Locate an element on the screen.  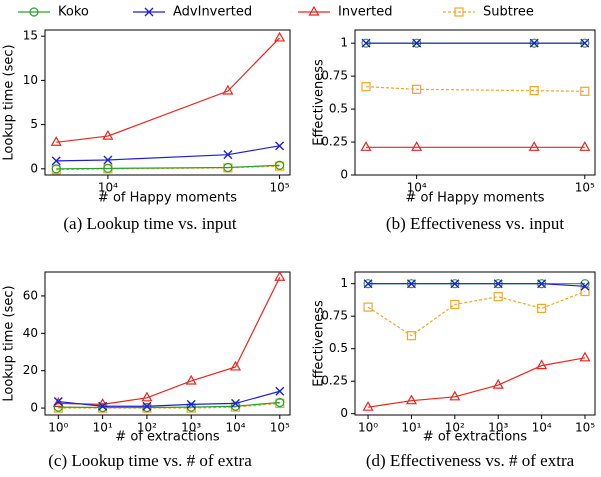
y-tick-label: 0.75 is located at coordinates (334, 76).